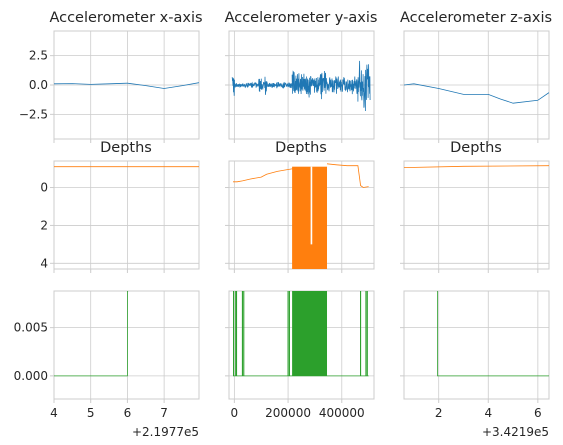 The height and width of the screenshot is (445, 563). What do you see at coordinates (126, 148) in the screenshot?
I see `title-depth-left: Depths` at bounding box center [126, 148].